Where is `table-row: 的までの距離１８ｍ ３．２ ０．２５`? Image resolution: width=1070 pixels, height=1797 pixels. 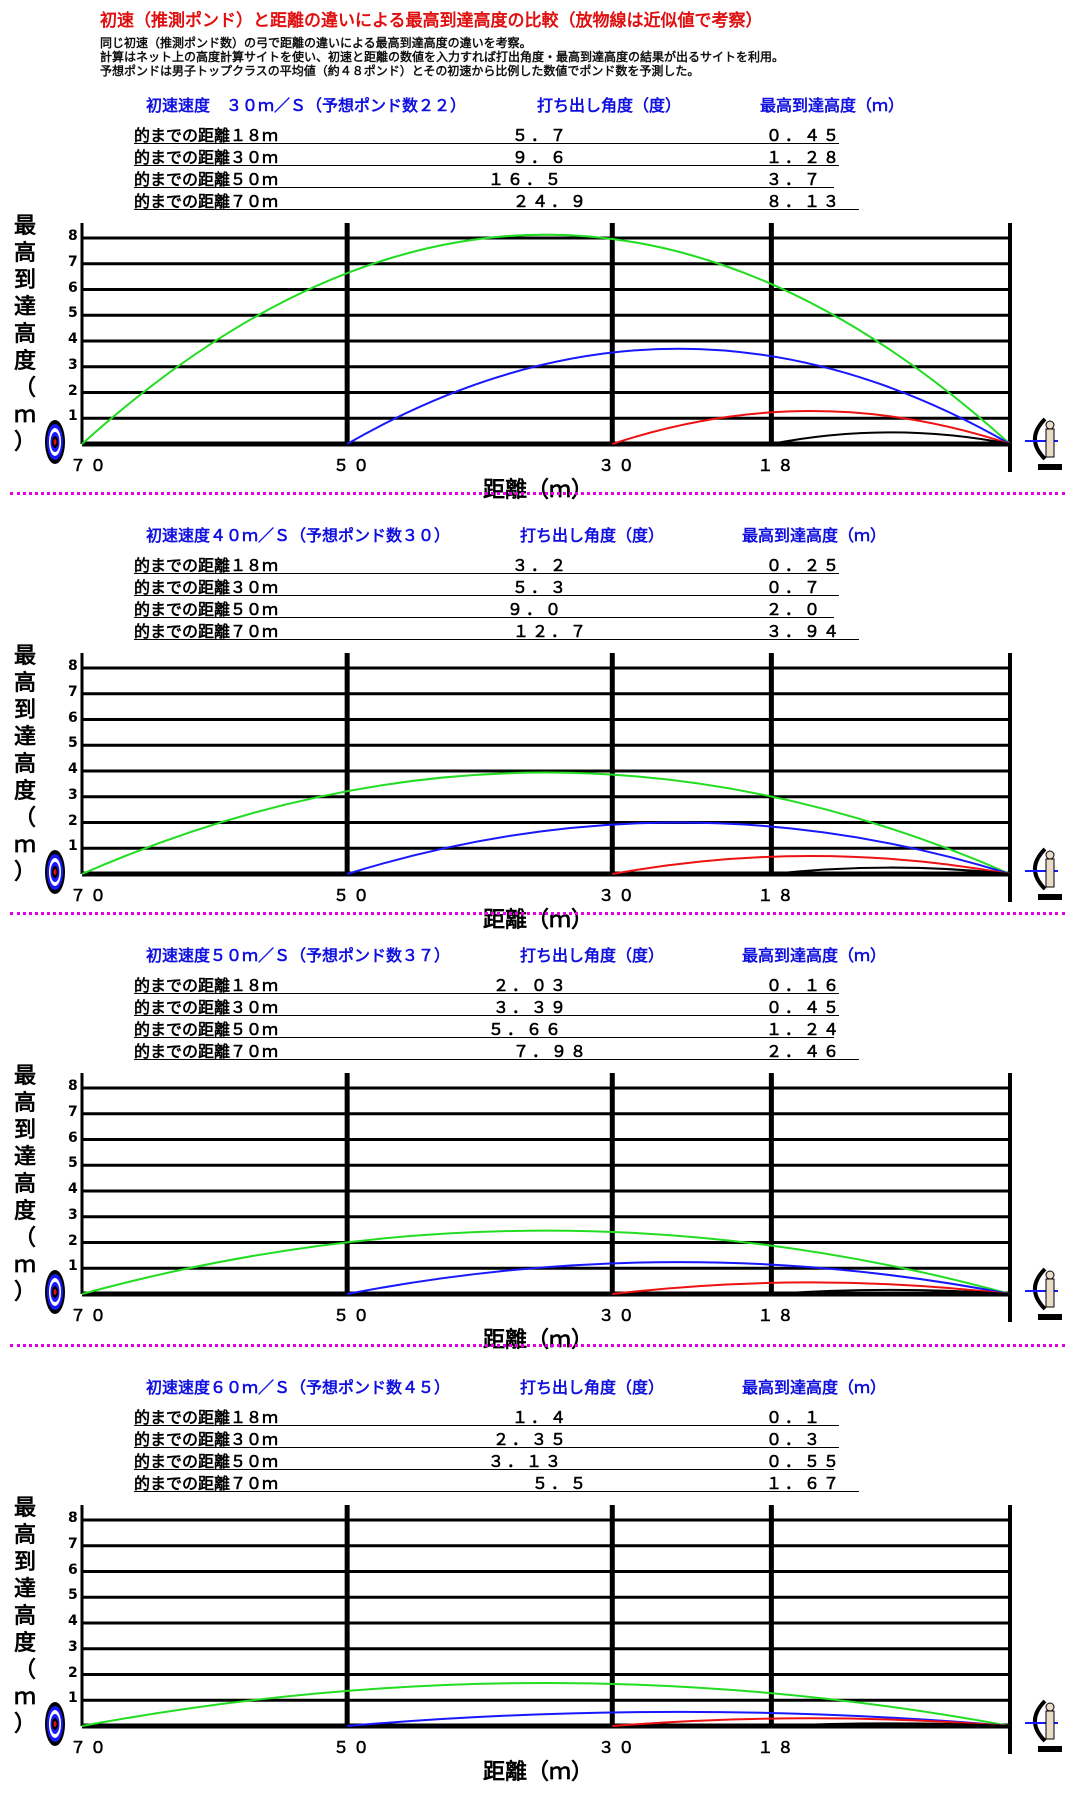 table-row: 的までの距離１８ｍ ３．２ ０．２５ is located at coordinates (486, 563).